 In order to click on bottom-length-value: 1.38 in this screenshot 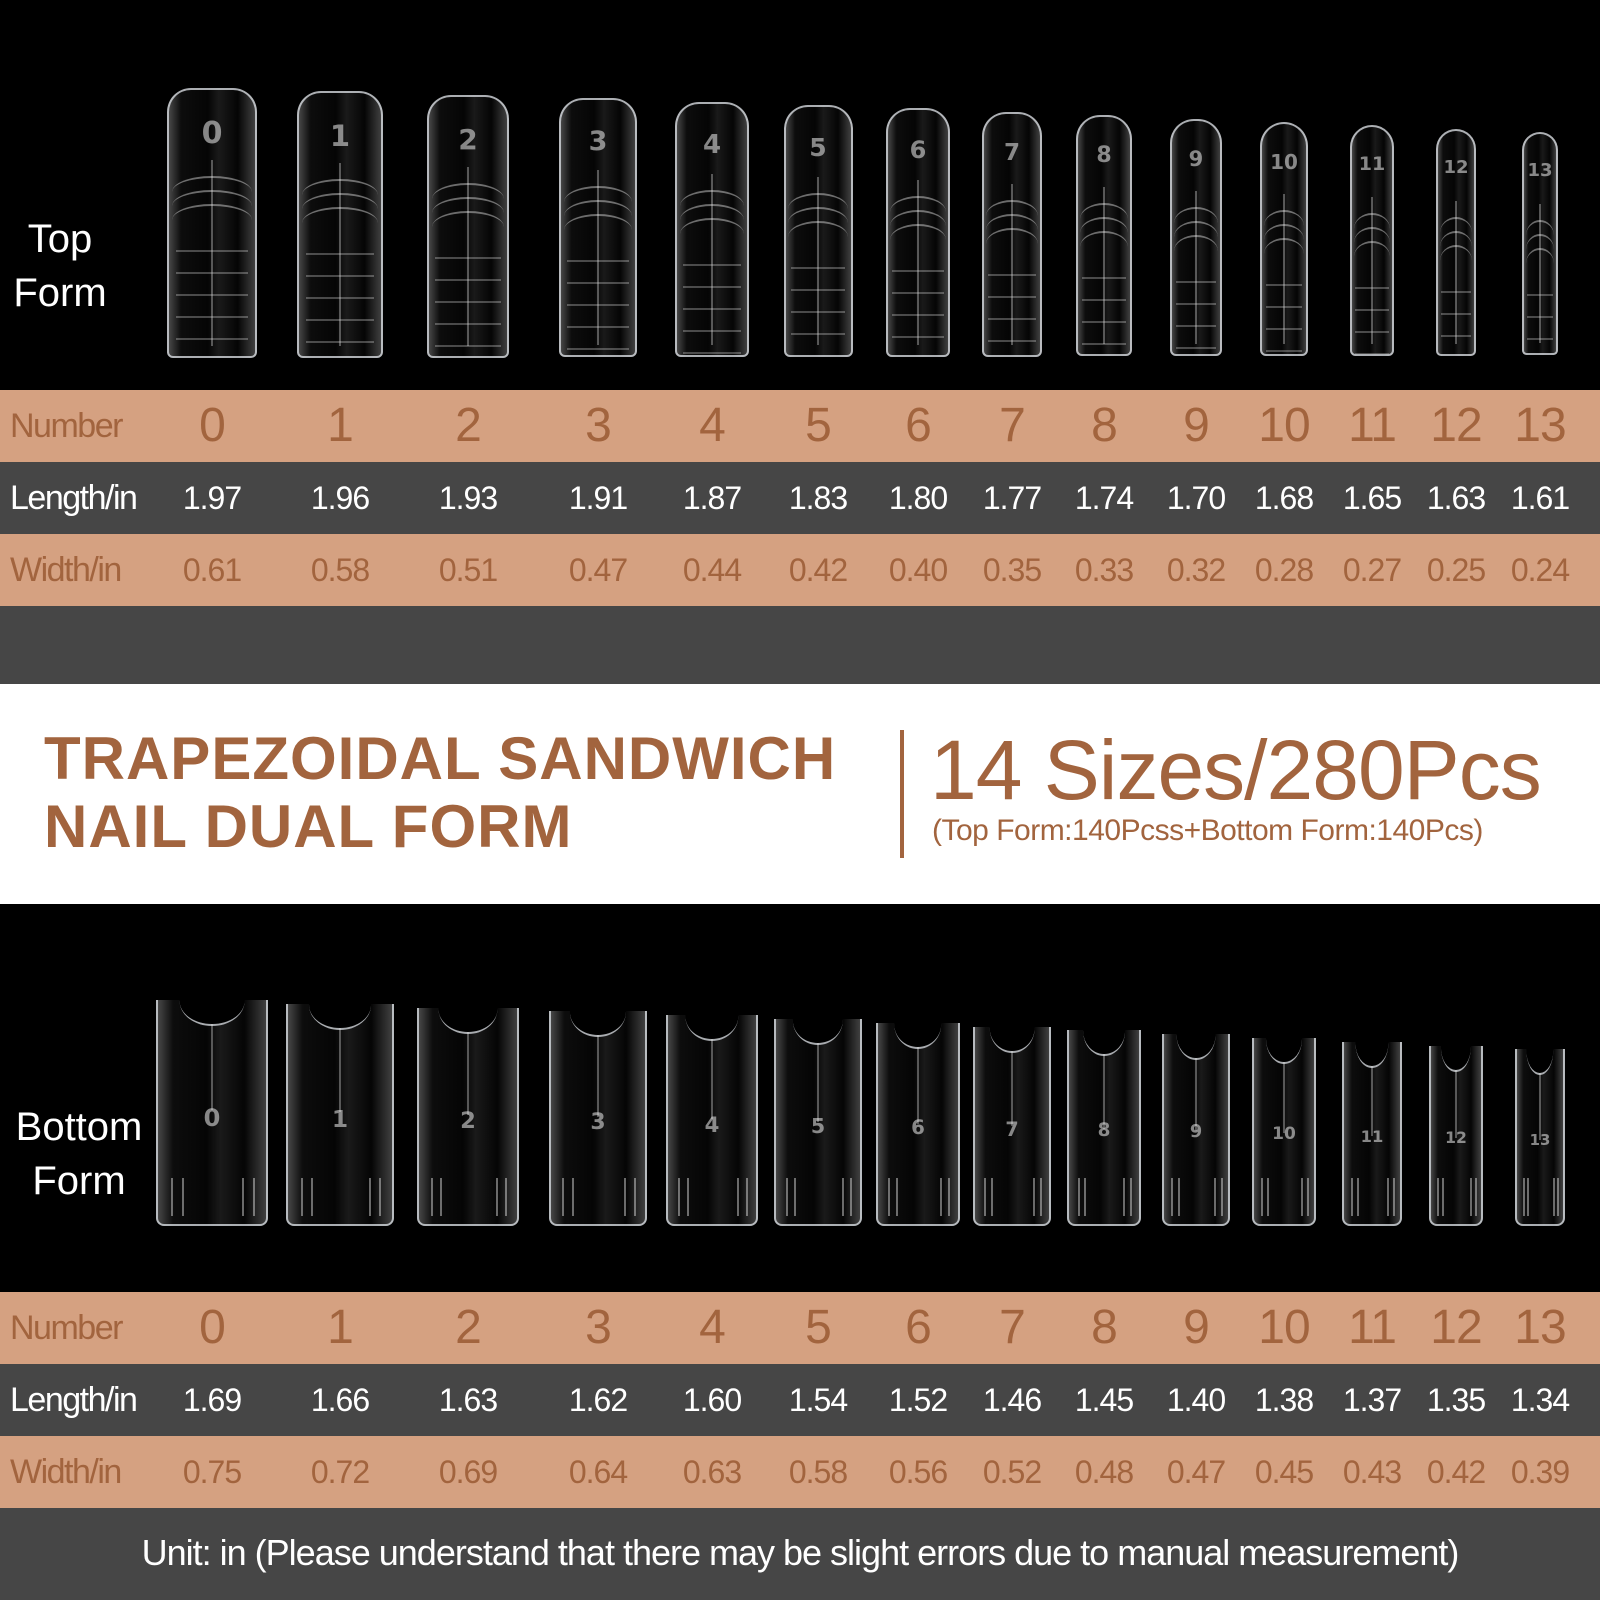, I will do `click(1284, 1400)`.